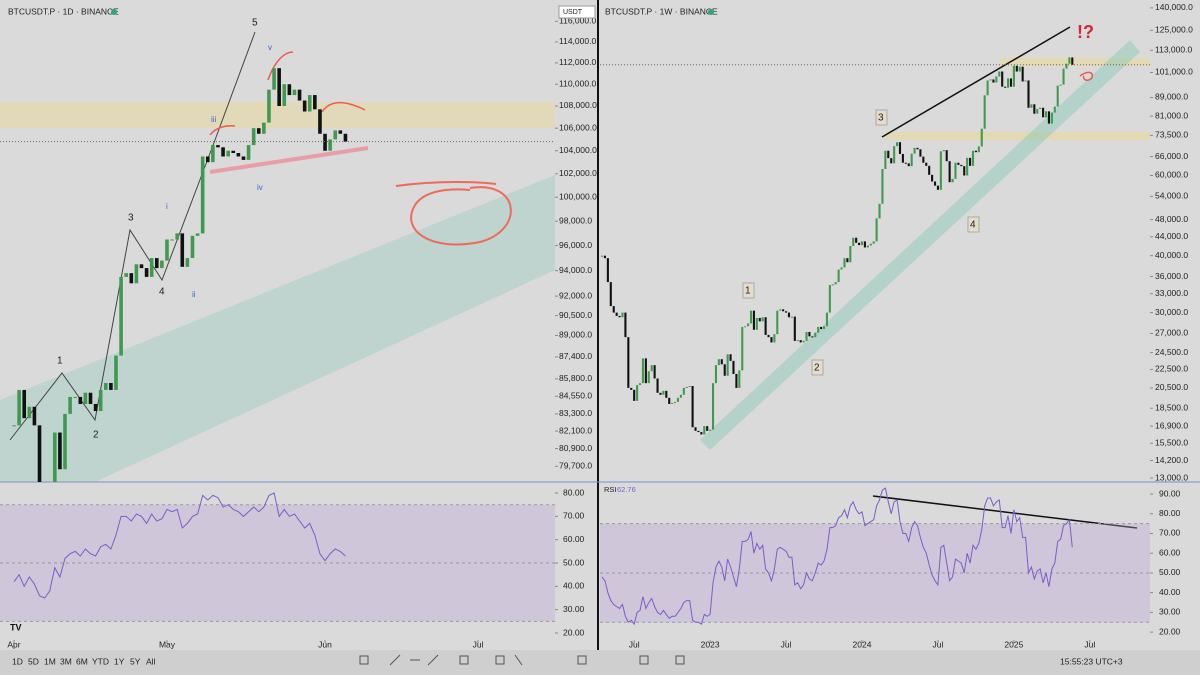 This screenshot has height=675, width=1200. I want to click on y-tick-label: 106,000.0, so click(578, 127).